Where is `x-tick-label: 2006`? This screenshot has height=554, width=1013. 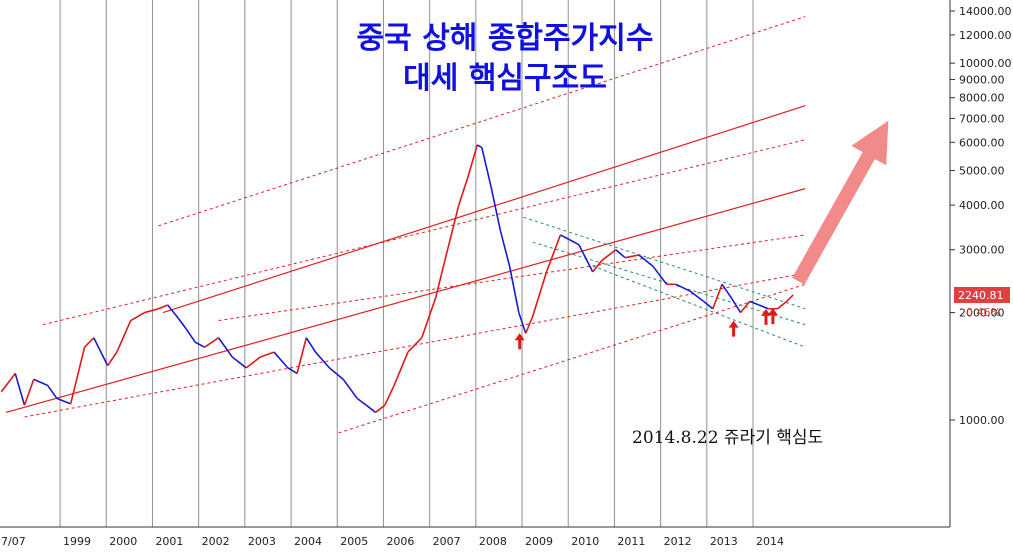 x-tick-label: 2006 is located at coordinates (400, 541).